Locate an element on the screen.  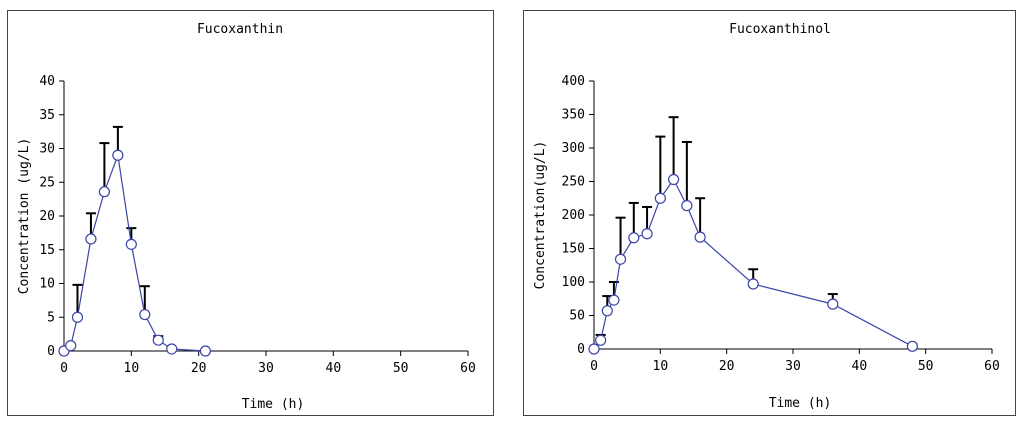
fucoxanthinol-x-tick-label: 40 is located at coordinates (860, 366).